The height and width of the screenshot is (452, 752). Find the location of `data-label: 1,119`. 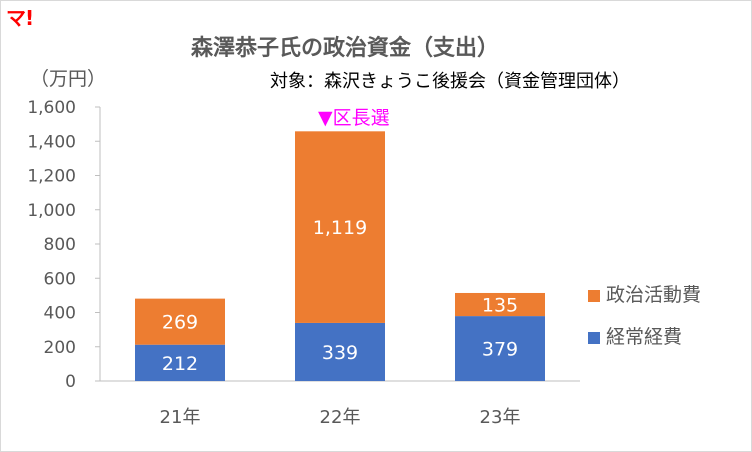

data-label: 1,119 is located at coordinates (340, 228).